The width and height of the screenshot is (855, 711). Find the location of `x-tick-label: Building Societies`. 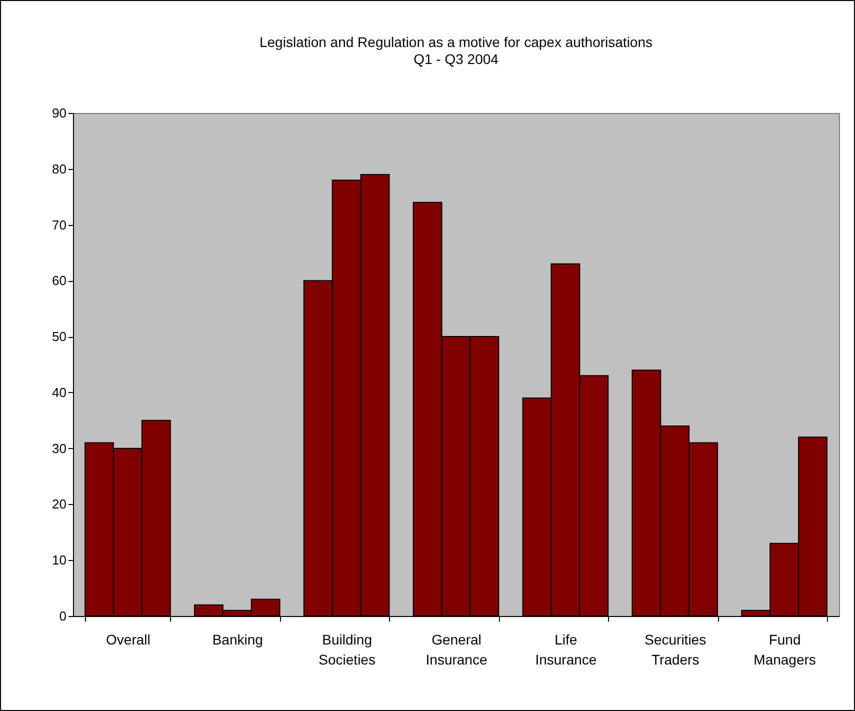

x-tick-label: Building Societies is located at coordinates (347, 650).